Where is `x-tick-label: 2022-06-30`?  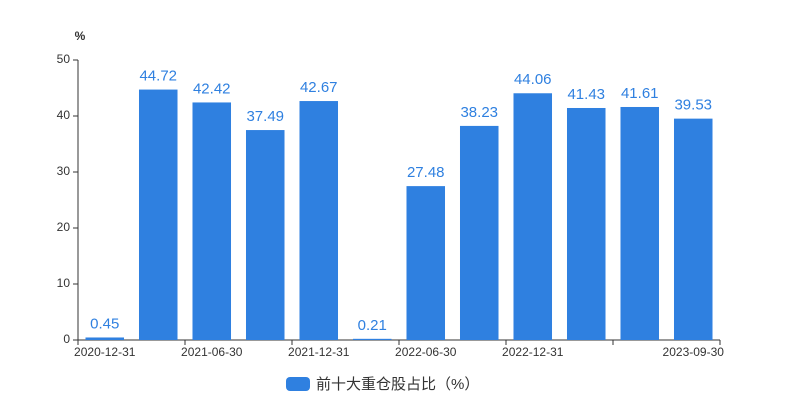
x-tick-label: 2022-06-30 is located at coordinates (426, 352).